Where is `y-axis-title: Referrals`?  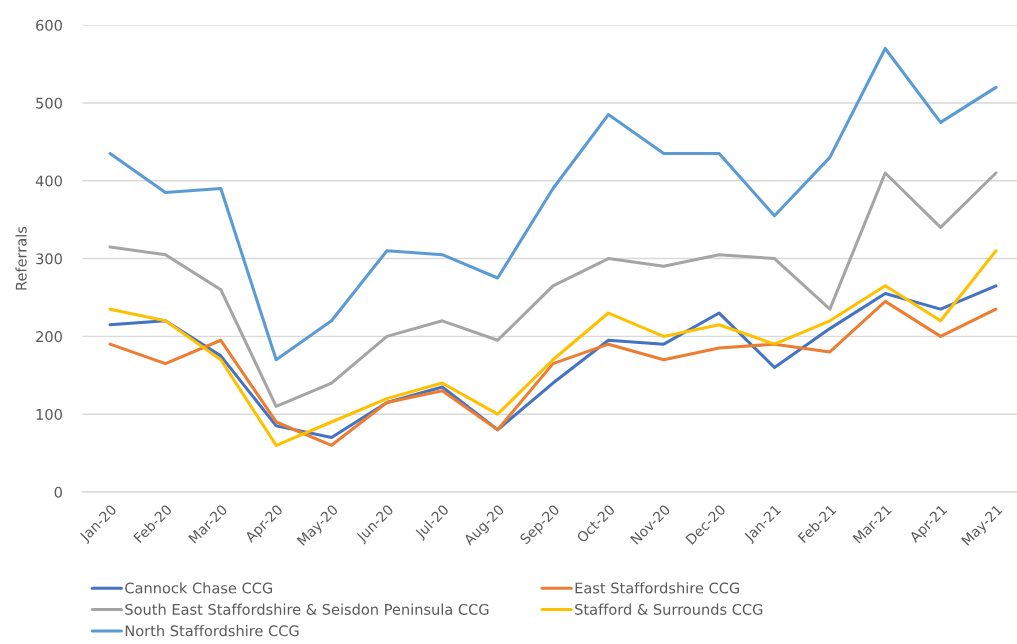 y-axis-title: Referrals is located at coordinates (21, 258).